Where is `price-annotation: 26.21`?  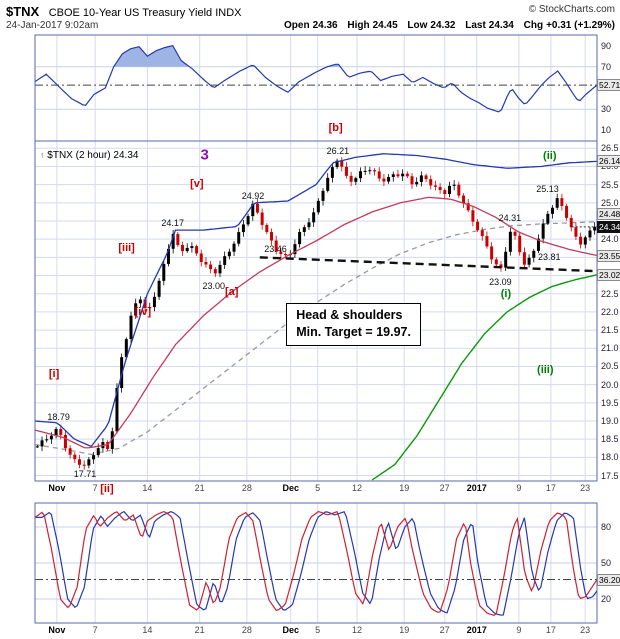 price-annotation: 26.21 is located at coordinates (338, 151).